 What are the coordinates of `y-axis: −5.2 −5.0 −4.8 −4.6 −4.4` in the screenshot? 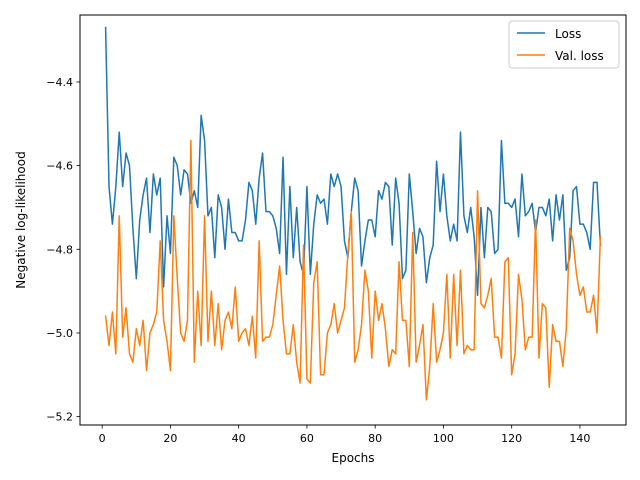 It's located at (63, 250).